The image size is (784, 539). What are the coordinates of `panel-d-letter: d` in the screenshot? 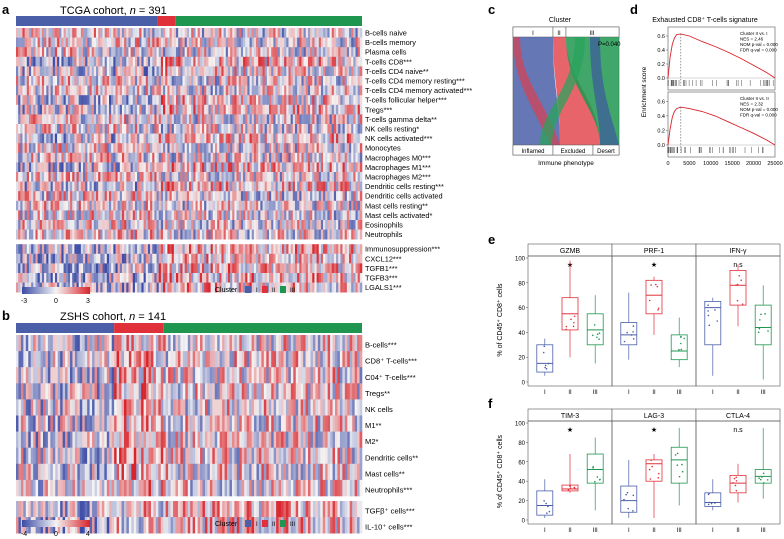 It's located at (634, 9).